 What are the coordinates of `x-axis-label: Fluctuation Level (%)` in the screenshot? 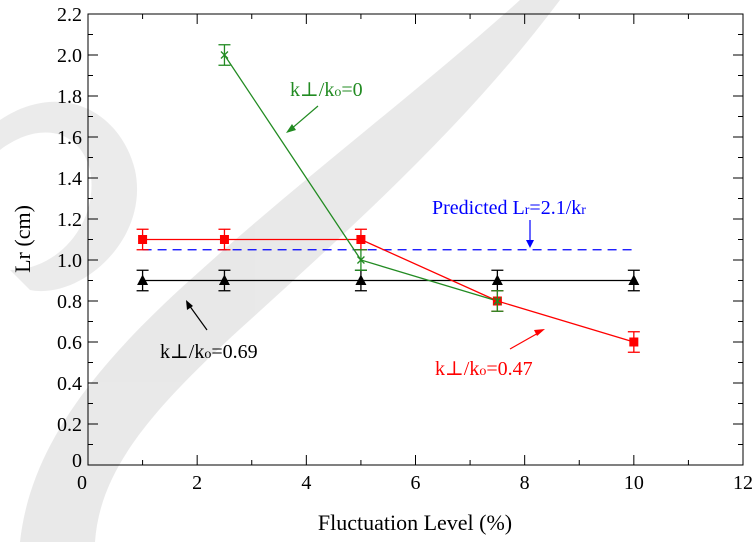 It's located at (415, 522).